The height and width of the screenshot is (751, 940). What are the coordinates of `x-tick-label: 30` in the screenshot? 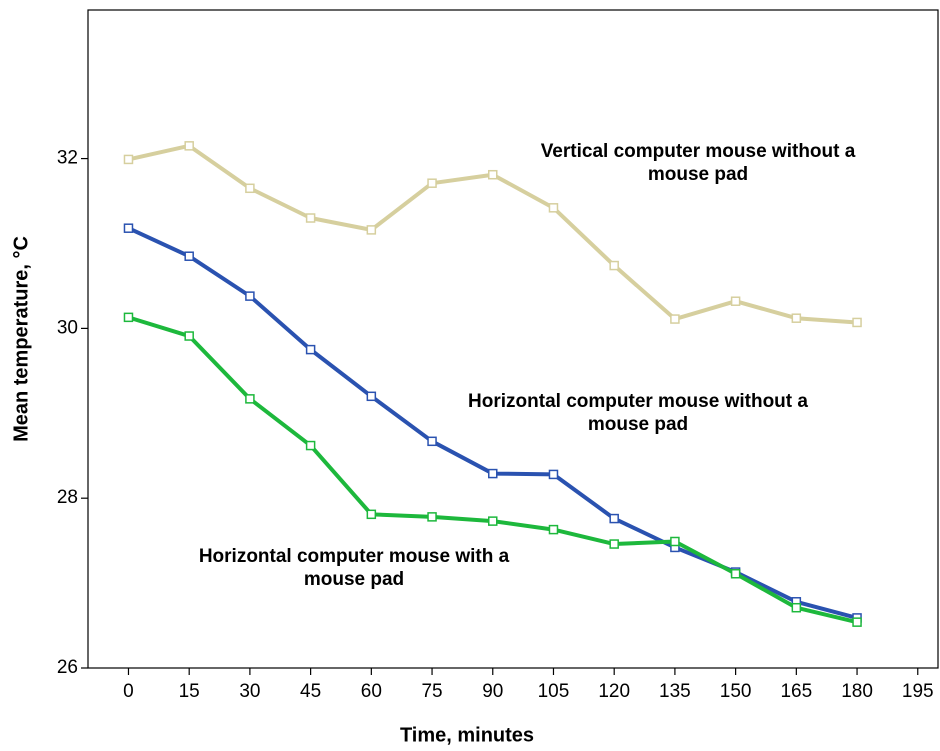 It's located at (249, 691).